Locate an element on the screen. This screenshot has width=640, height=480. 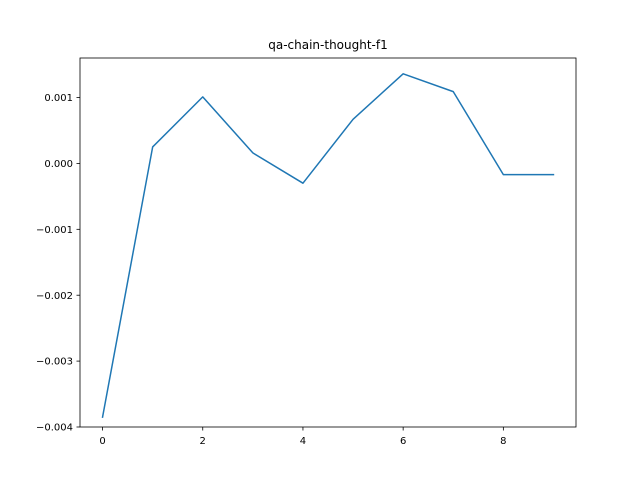
y-tick-label: 0.001 is located at coordinates (58, 98).